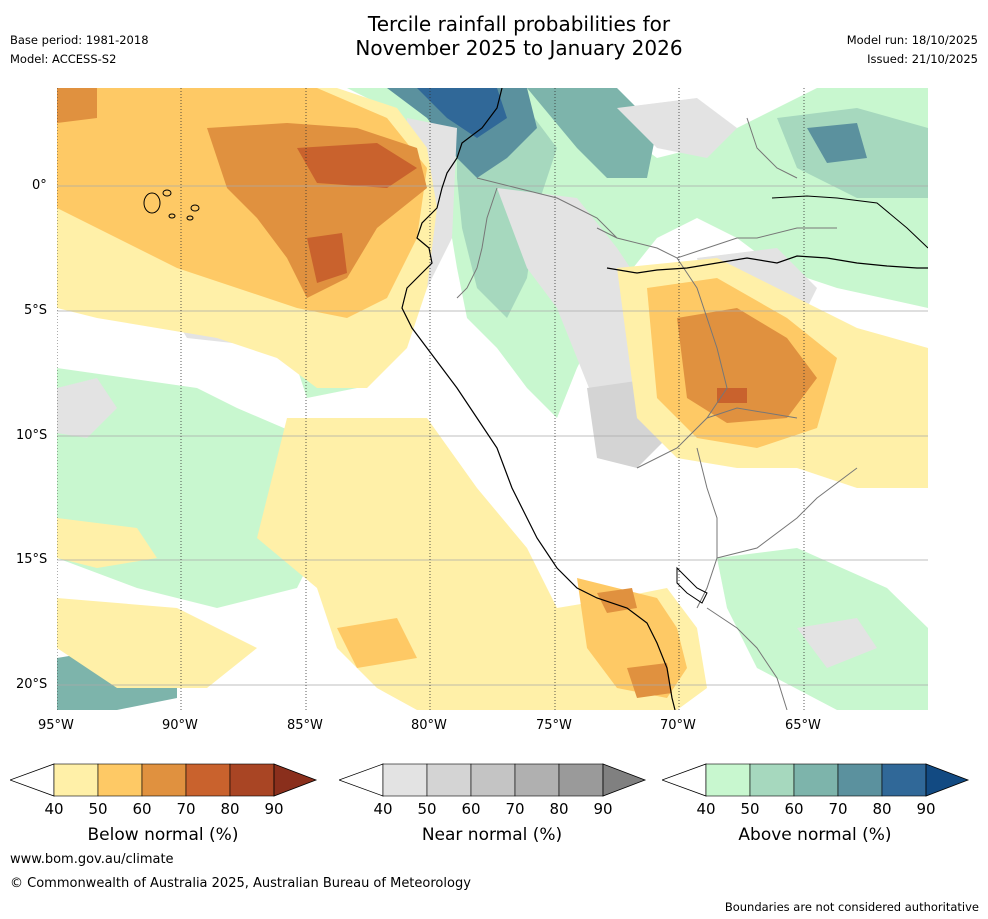 The image size is (988, 919). I want to click on near-normal-colorbar, so click(493, 780).